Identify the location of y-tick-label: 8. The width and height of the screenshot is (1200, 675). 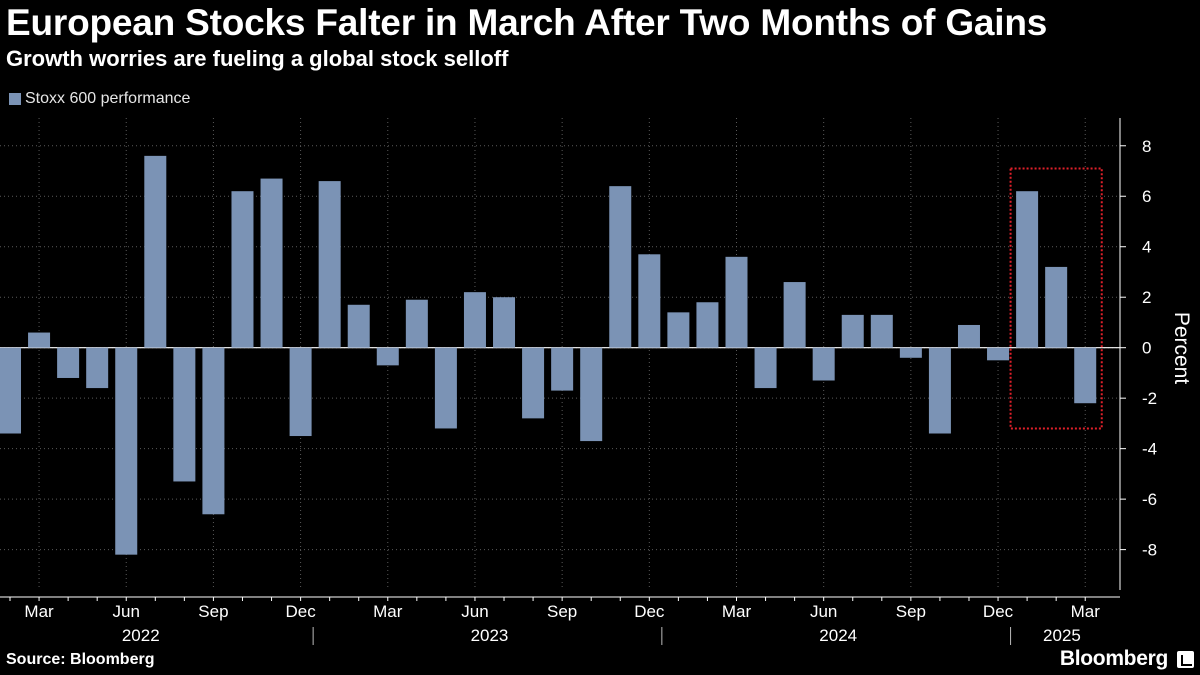
(1146, 146).